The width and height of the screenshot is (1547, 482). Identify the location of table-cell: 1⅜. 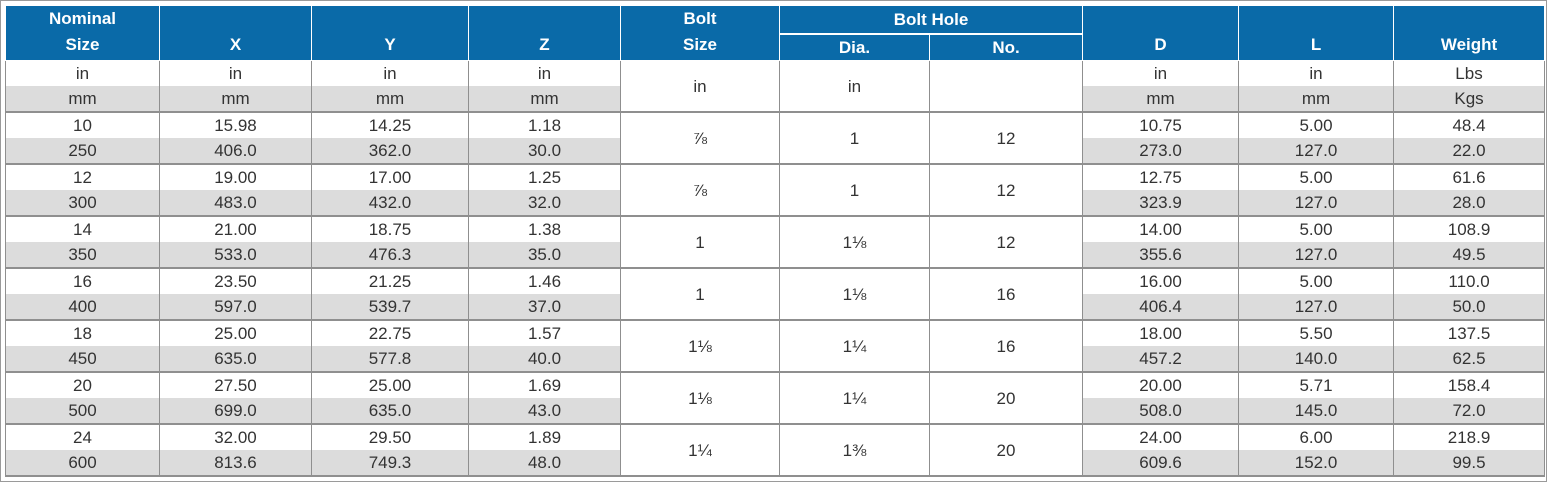
(854, 450).